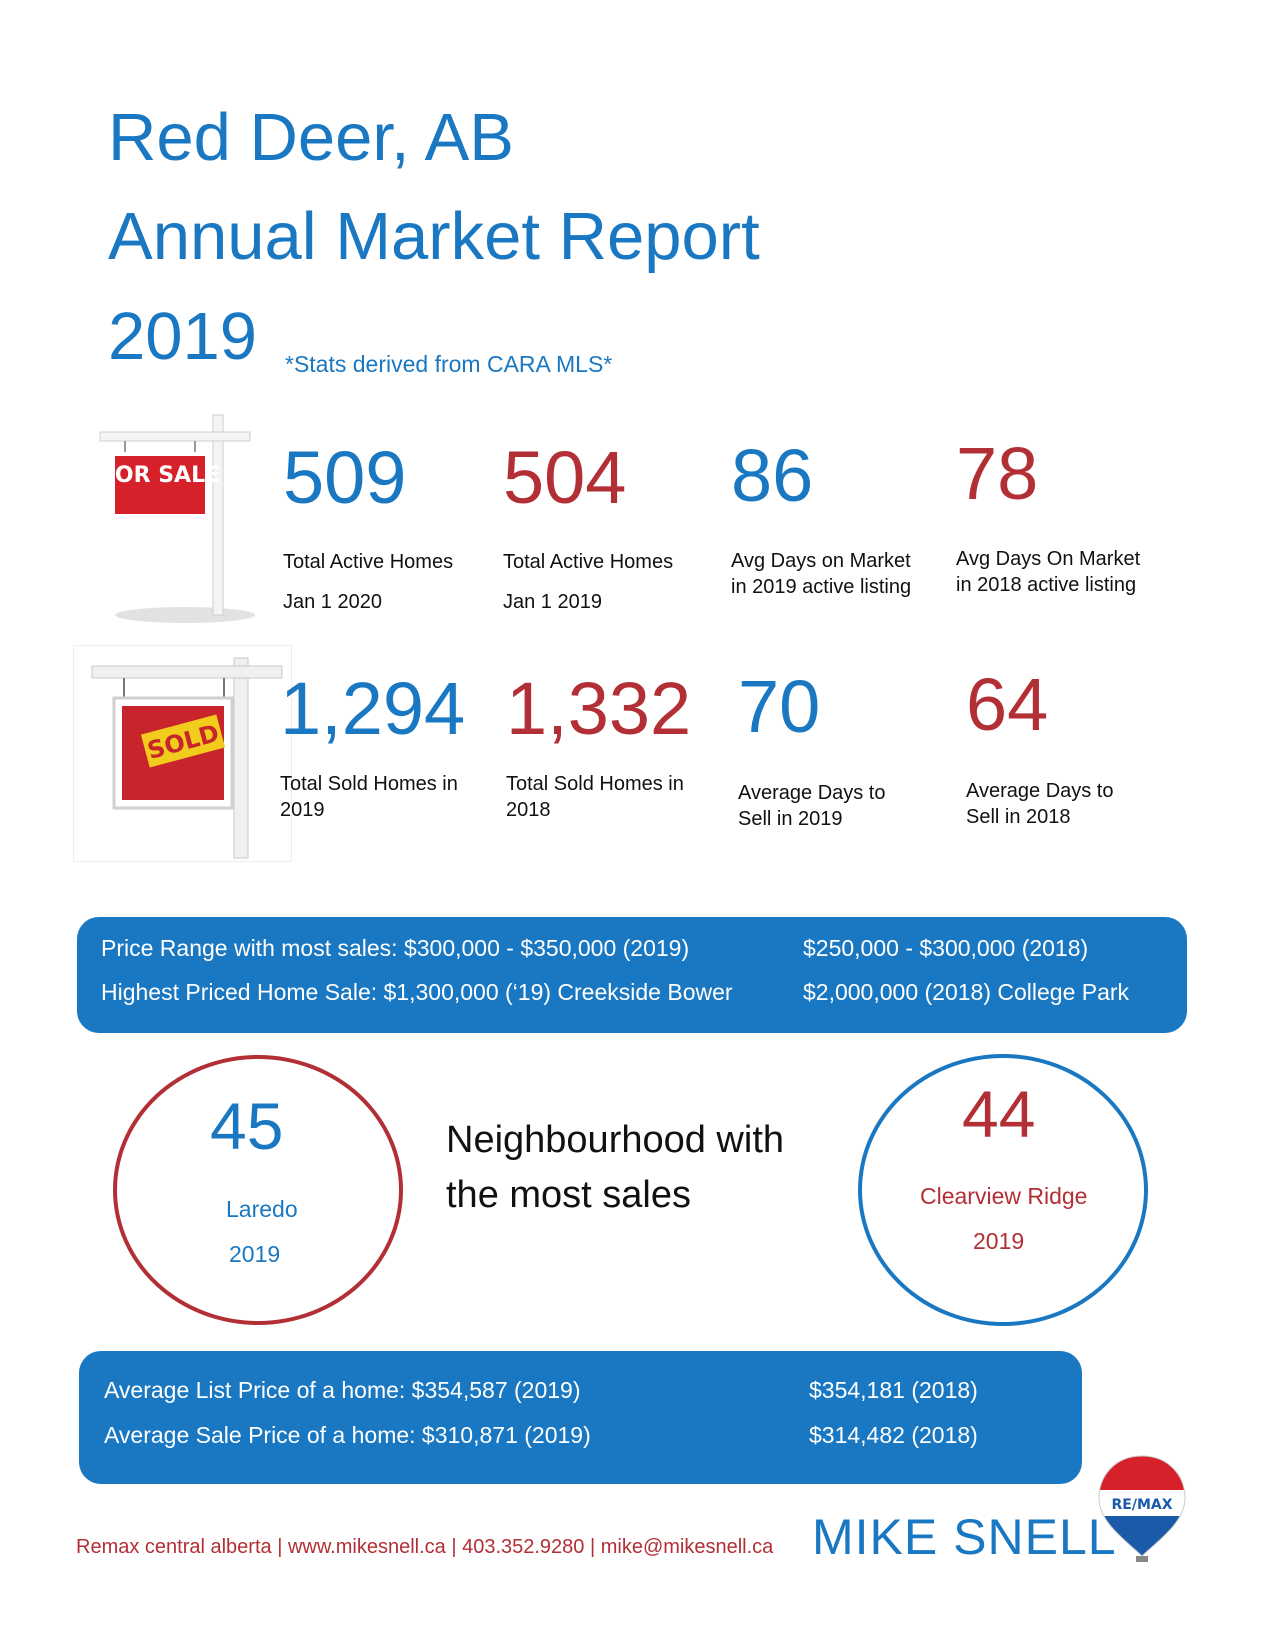 This screenshot has width=1275, height=1650. Describe the element at coordinates (595, 784) in the screenshot. I see `stat-sold-2018-label-1: Total Sold Homes in` at that location.